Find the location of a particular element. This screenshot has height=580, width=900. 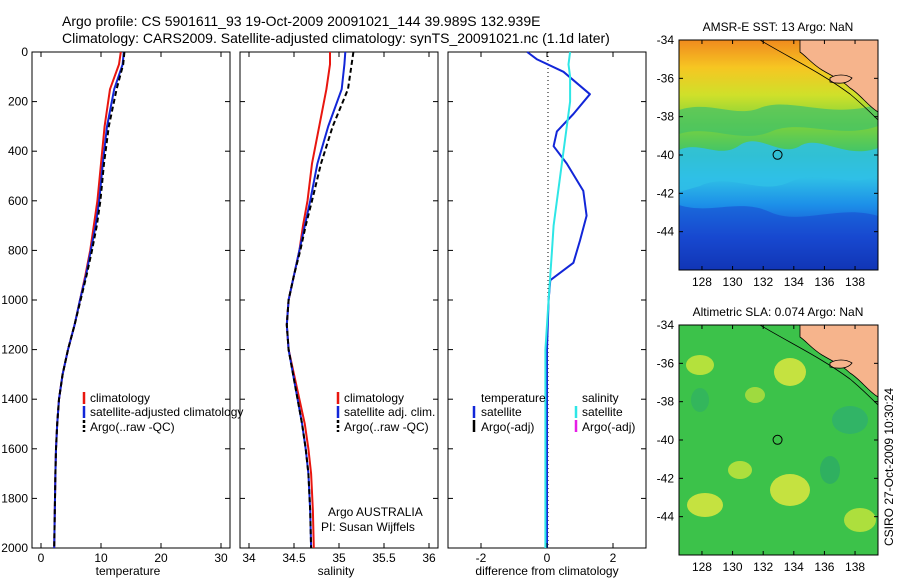

x-tick-label: 36 is located at coordinates (429, 558).